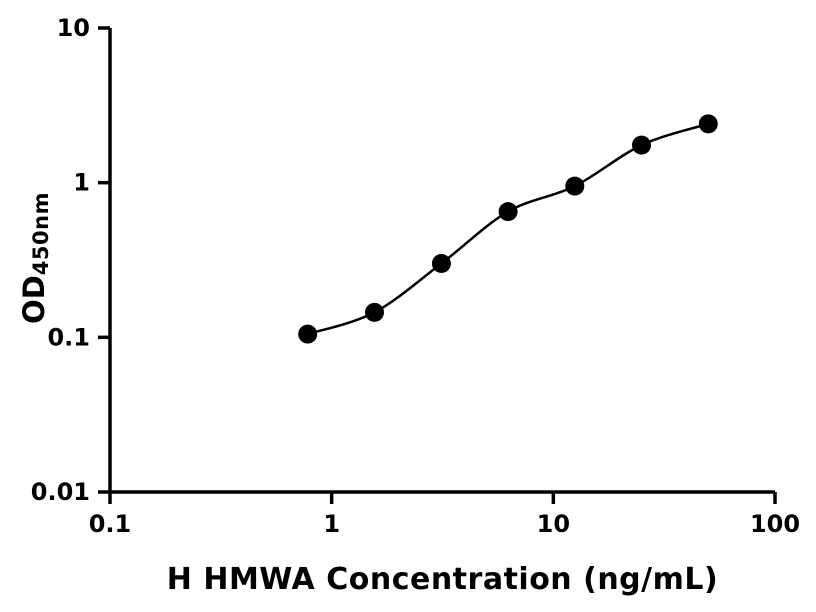 The width and height of the screenshot is (816, 612). Describe the element at coordinates (68, 337) in the screenshot. I see `y-tick-label: 0.1` at that location.